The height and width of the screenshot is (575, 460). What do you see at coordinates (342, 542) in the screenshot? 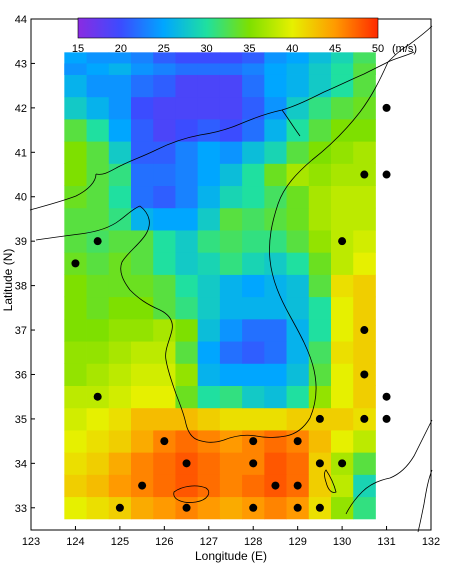
I see `x-tick-label: 130` at bounding box center [342, 542].